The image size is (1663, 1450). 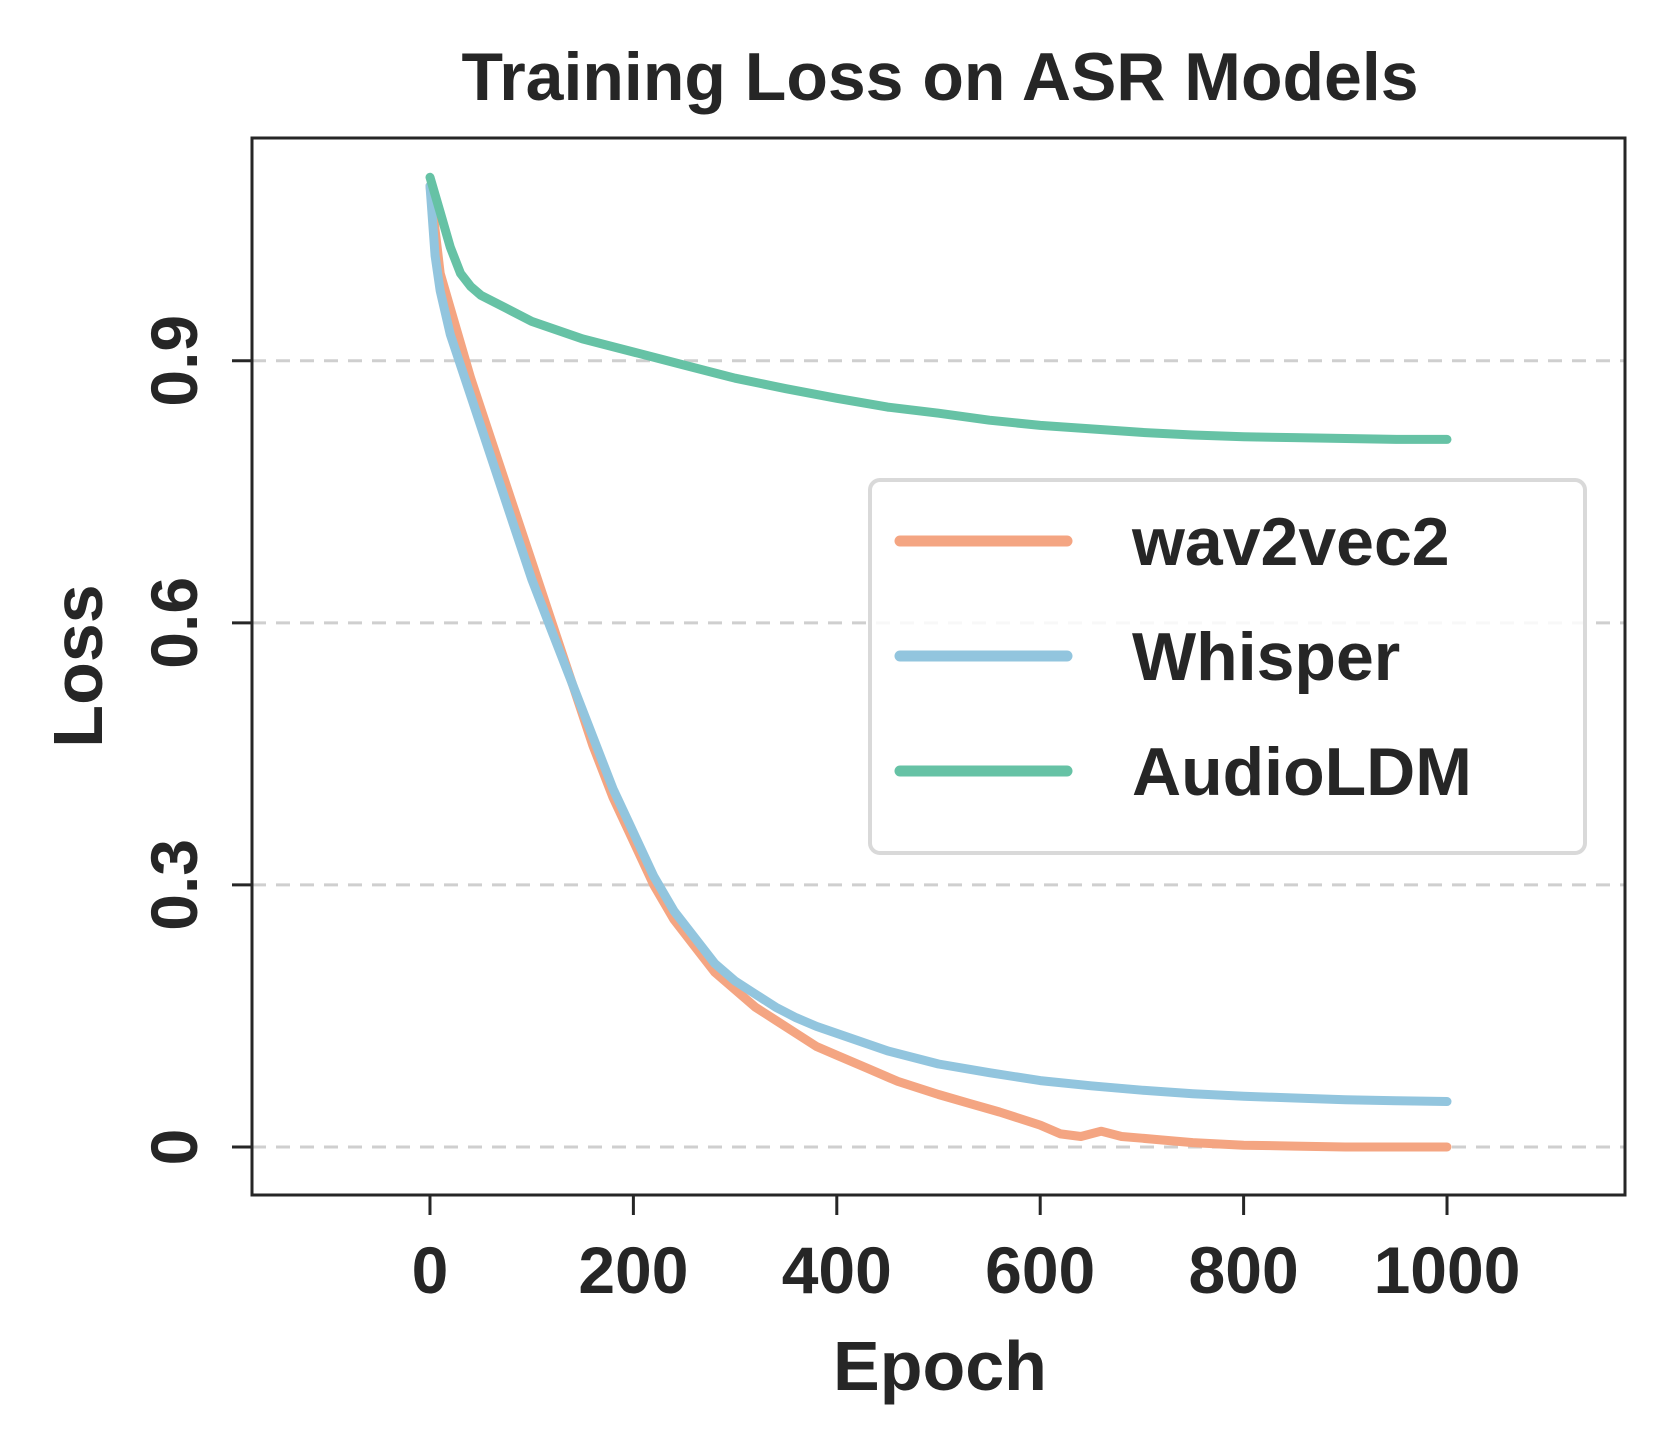 I want to click on legend: wav2vec2 Whisper AudioLDM, so click(x=1227, y=666).